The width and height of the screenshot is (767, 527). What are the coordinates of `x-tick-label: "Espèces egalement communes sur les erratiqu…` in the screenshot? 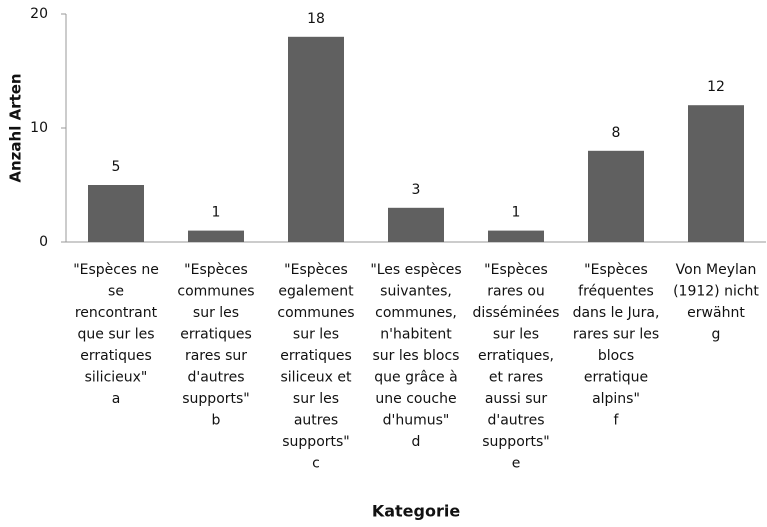 It's located at (315, 367).